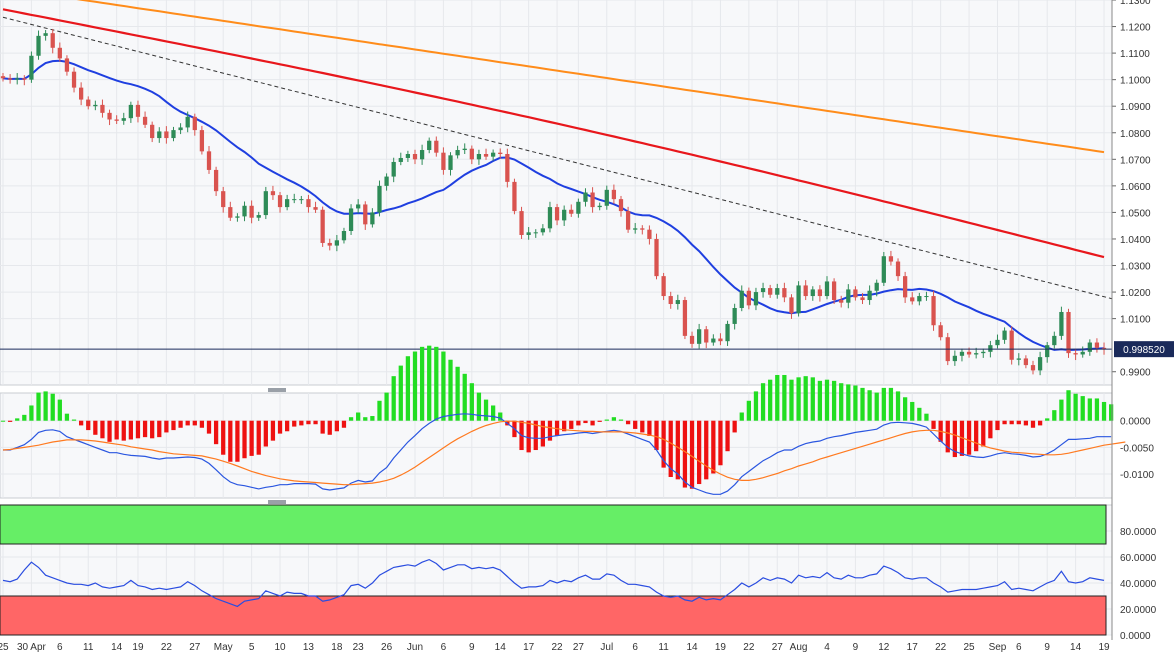 This screenshot has height=671, width=1176. Describe the element at coordinates (280, 647) in the screenshot. I see `x-tick-label: 10` at that location.